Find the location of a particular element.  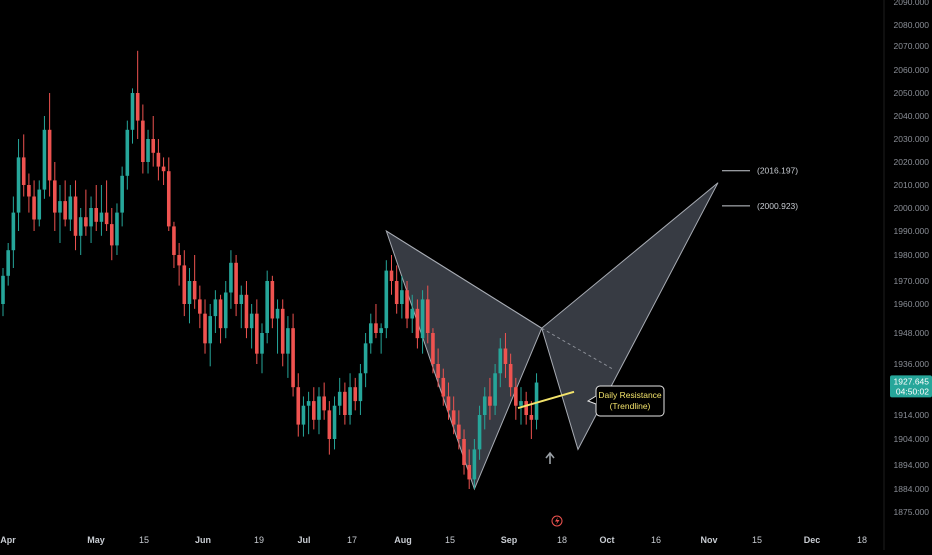

target-level-label: (2016.197) is located at coordinates (777, 171).